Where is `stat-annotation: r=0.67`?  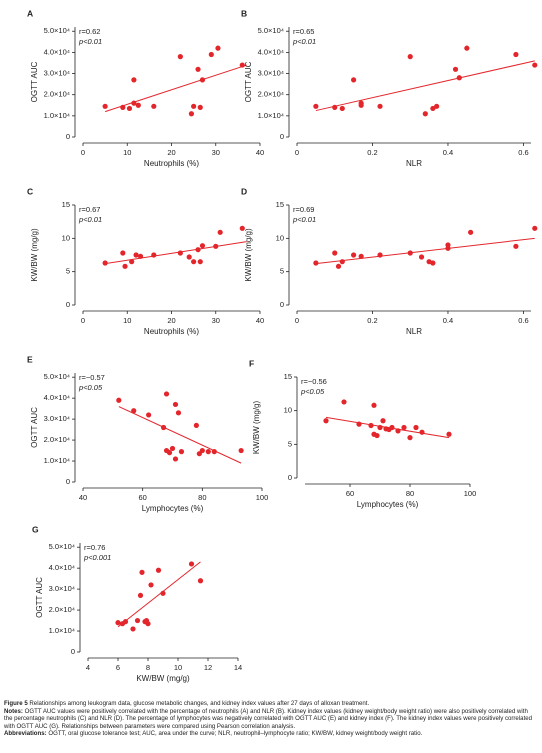 stat-annotation: r=0.67 is located at coordinates (89, 209).